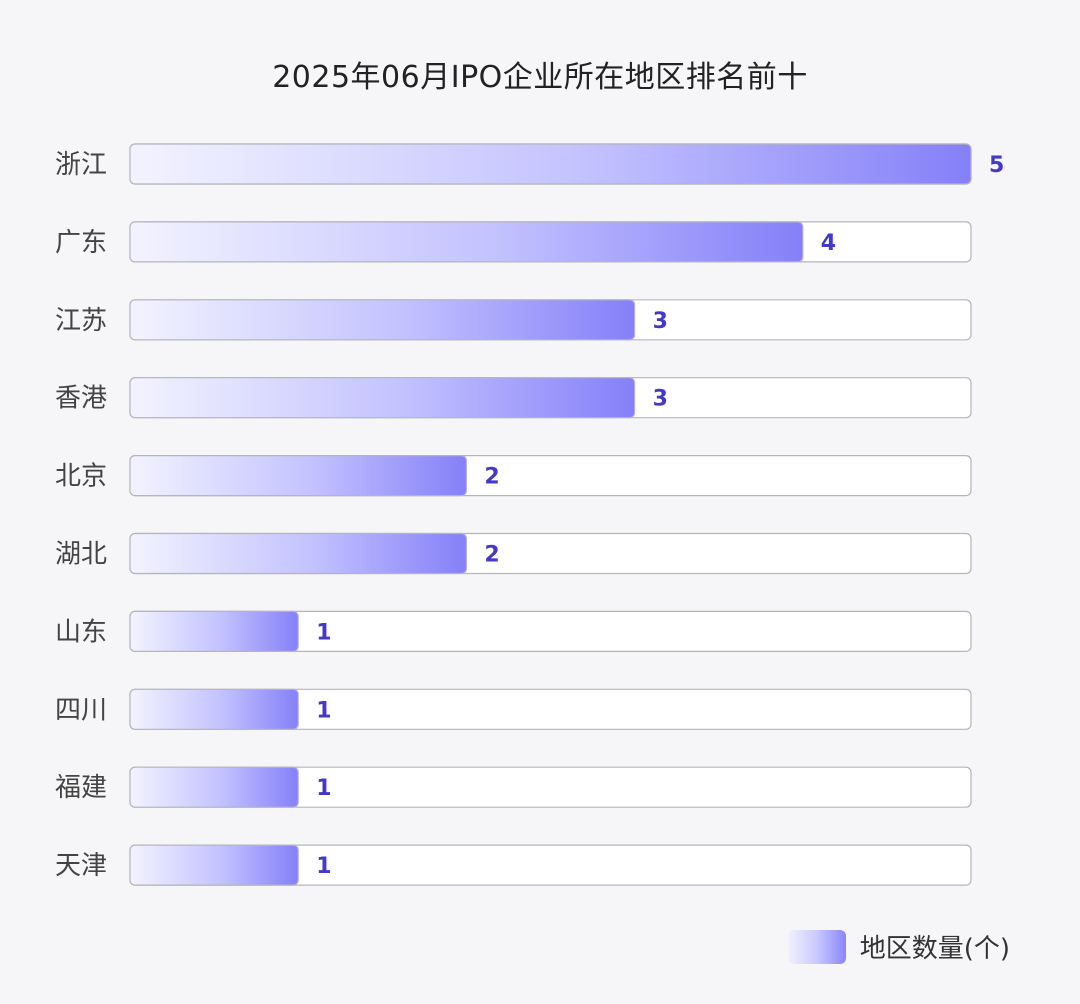 The height and width of the screenshot is (1004, 1080). I want to click on category-label: 四川, so click(81, 710).